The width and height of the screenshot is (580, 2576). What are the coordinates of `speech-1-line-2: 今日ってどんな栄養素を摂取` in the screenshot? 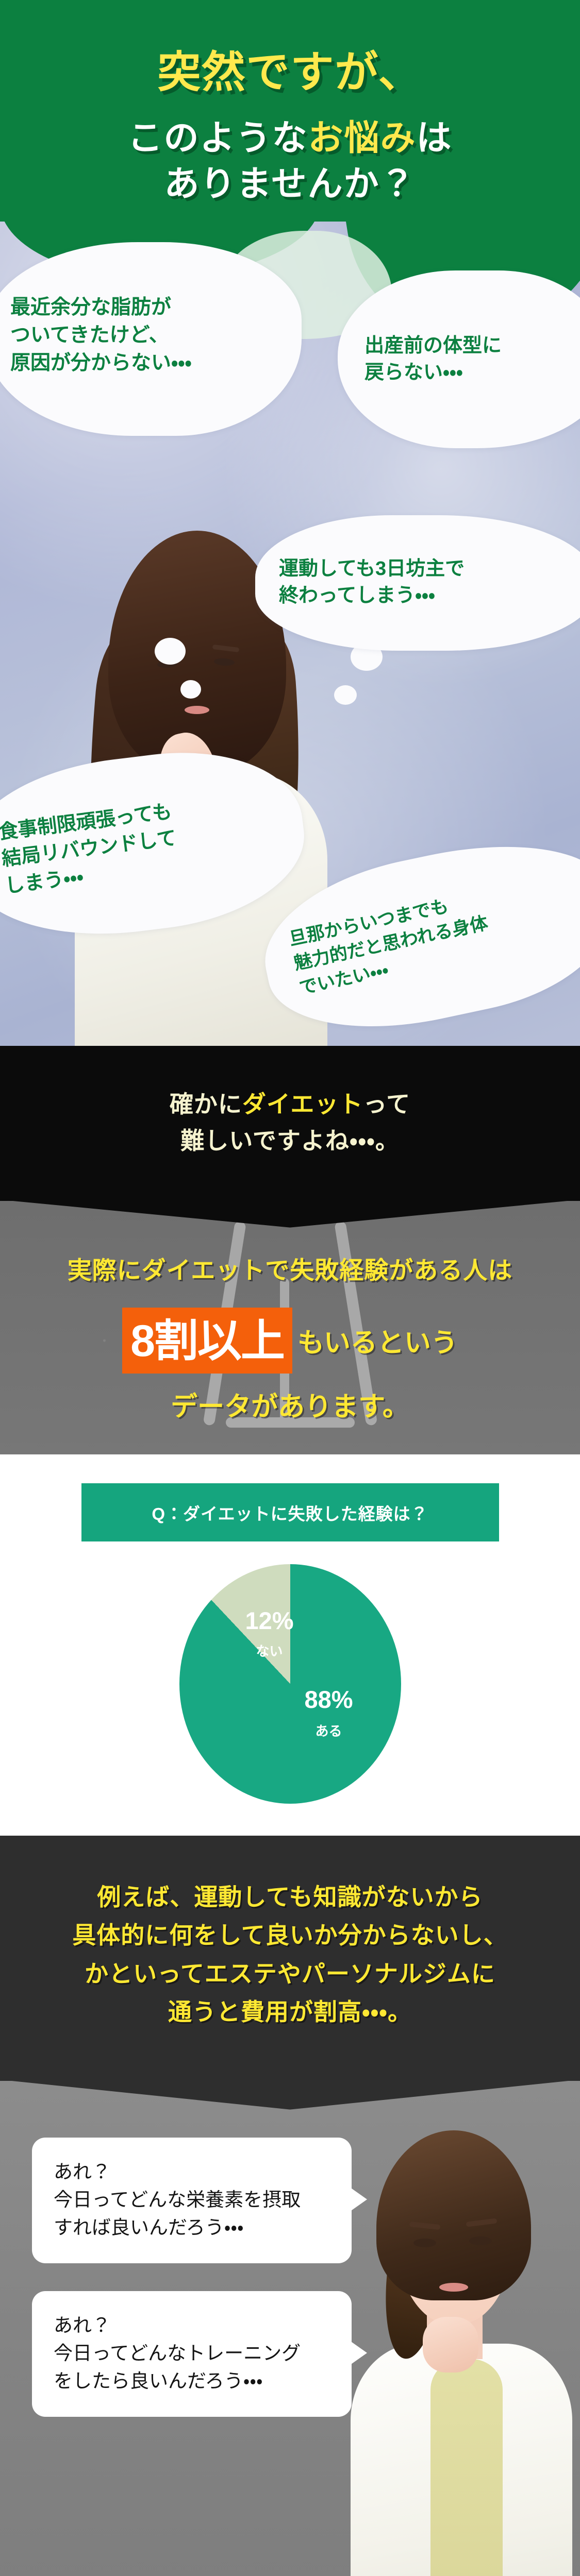 It's located at (177, 2199).